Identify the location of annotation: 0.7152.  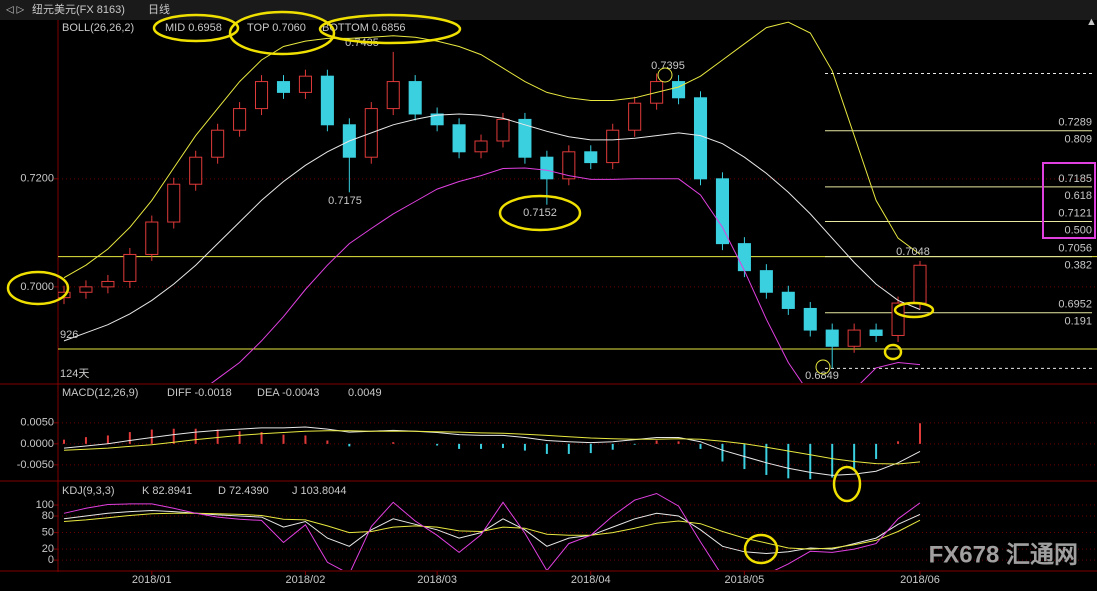
(540, 213).